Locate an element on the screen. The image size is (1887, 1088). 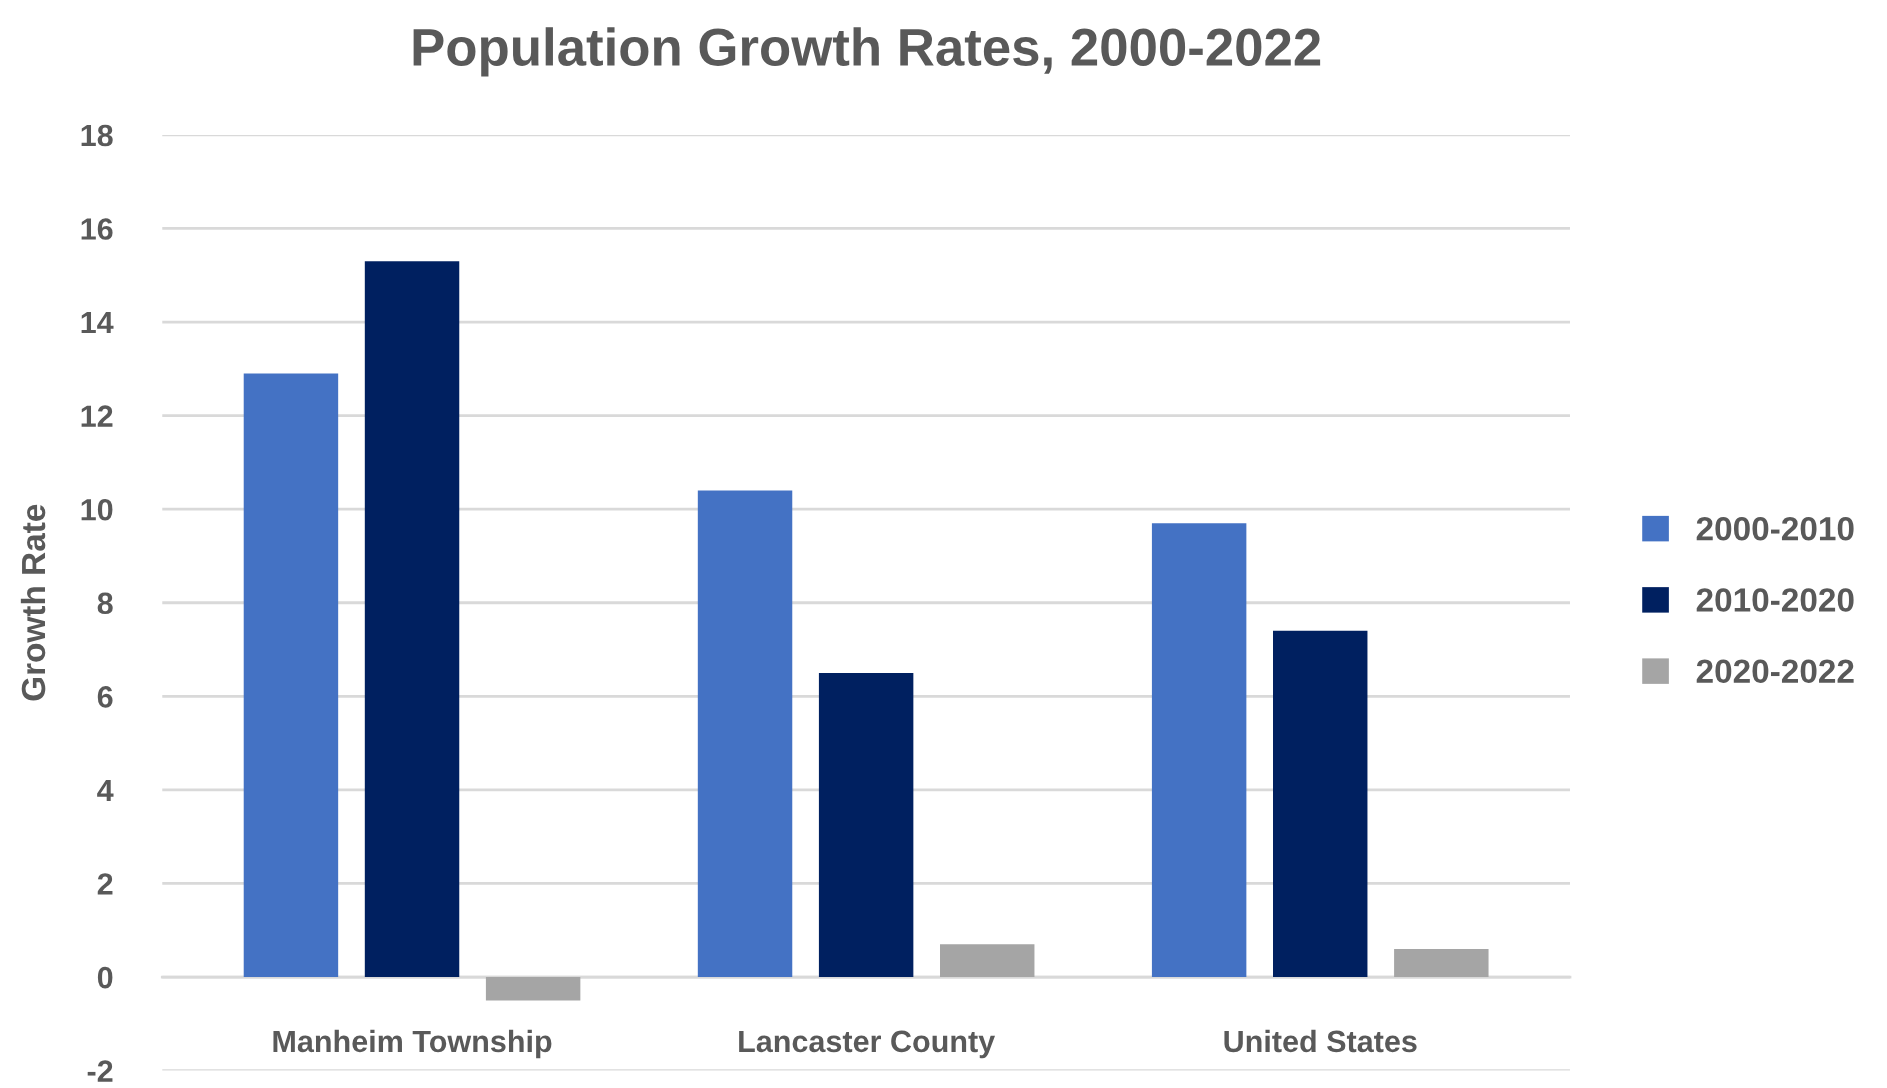
y-tick-label: 12 is located at coordinates (97, 416).